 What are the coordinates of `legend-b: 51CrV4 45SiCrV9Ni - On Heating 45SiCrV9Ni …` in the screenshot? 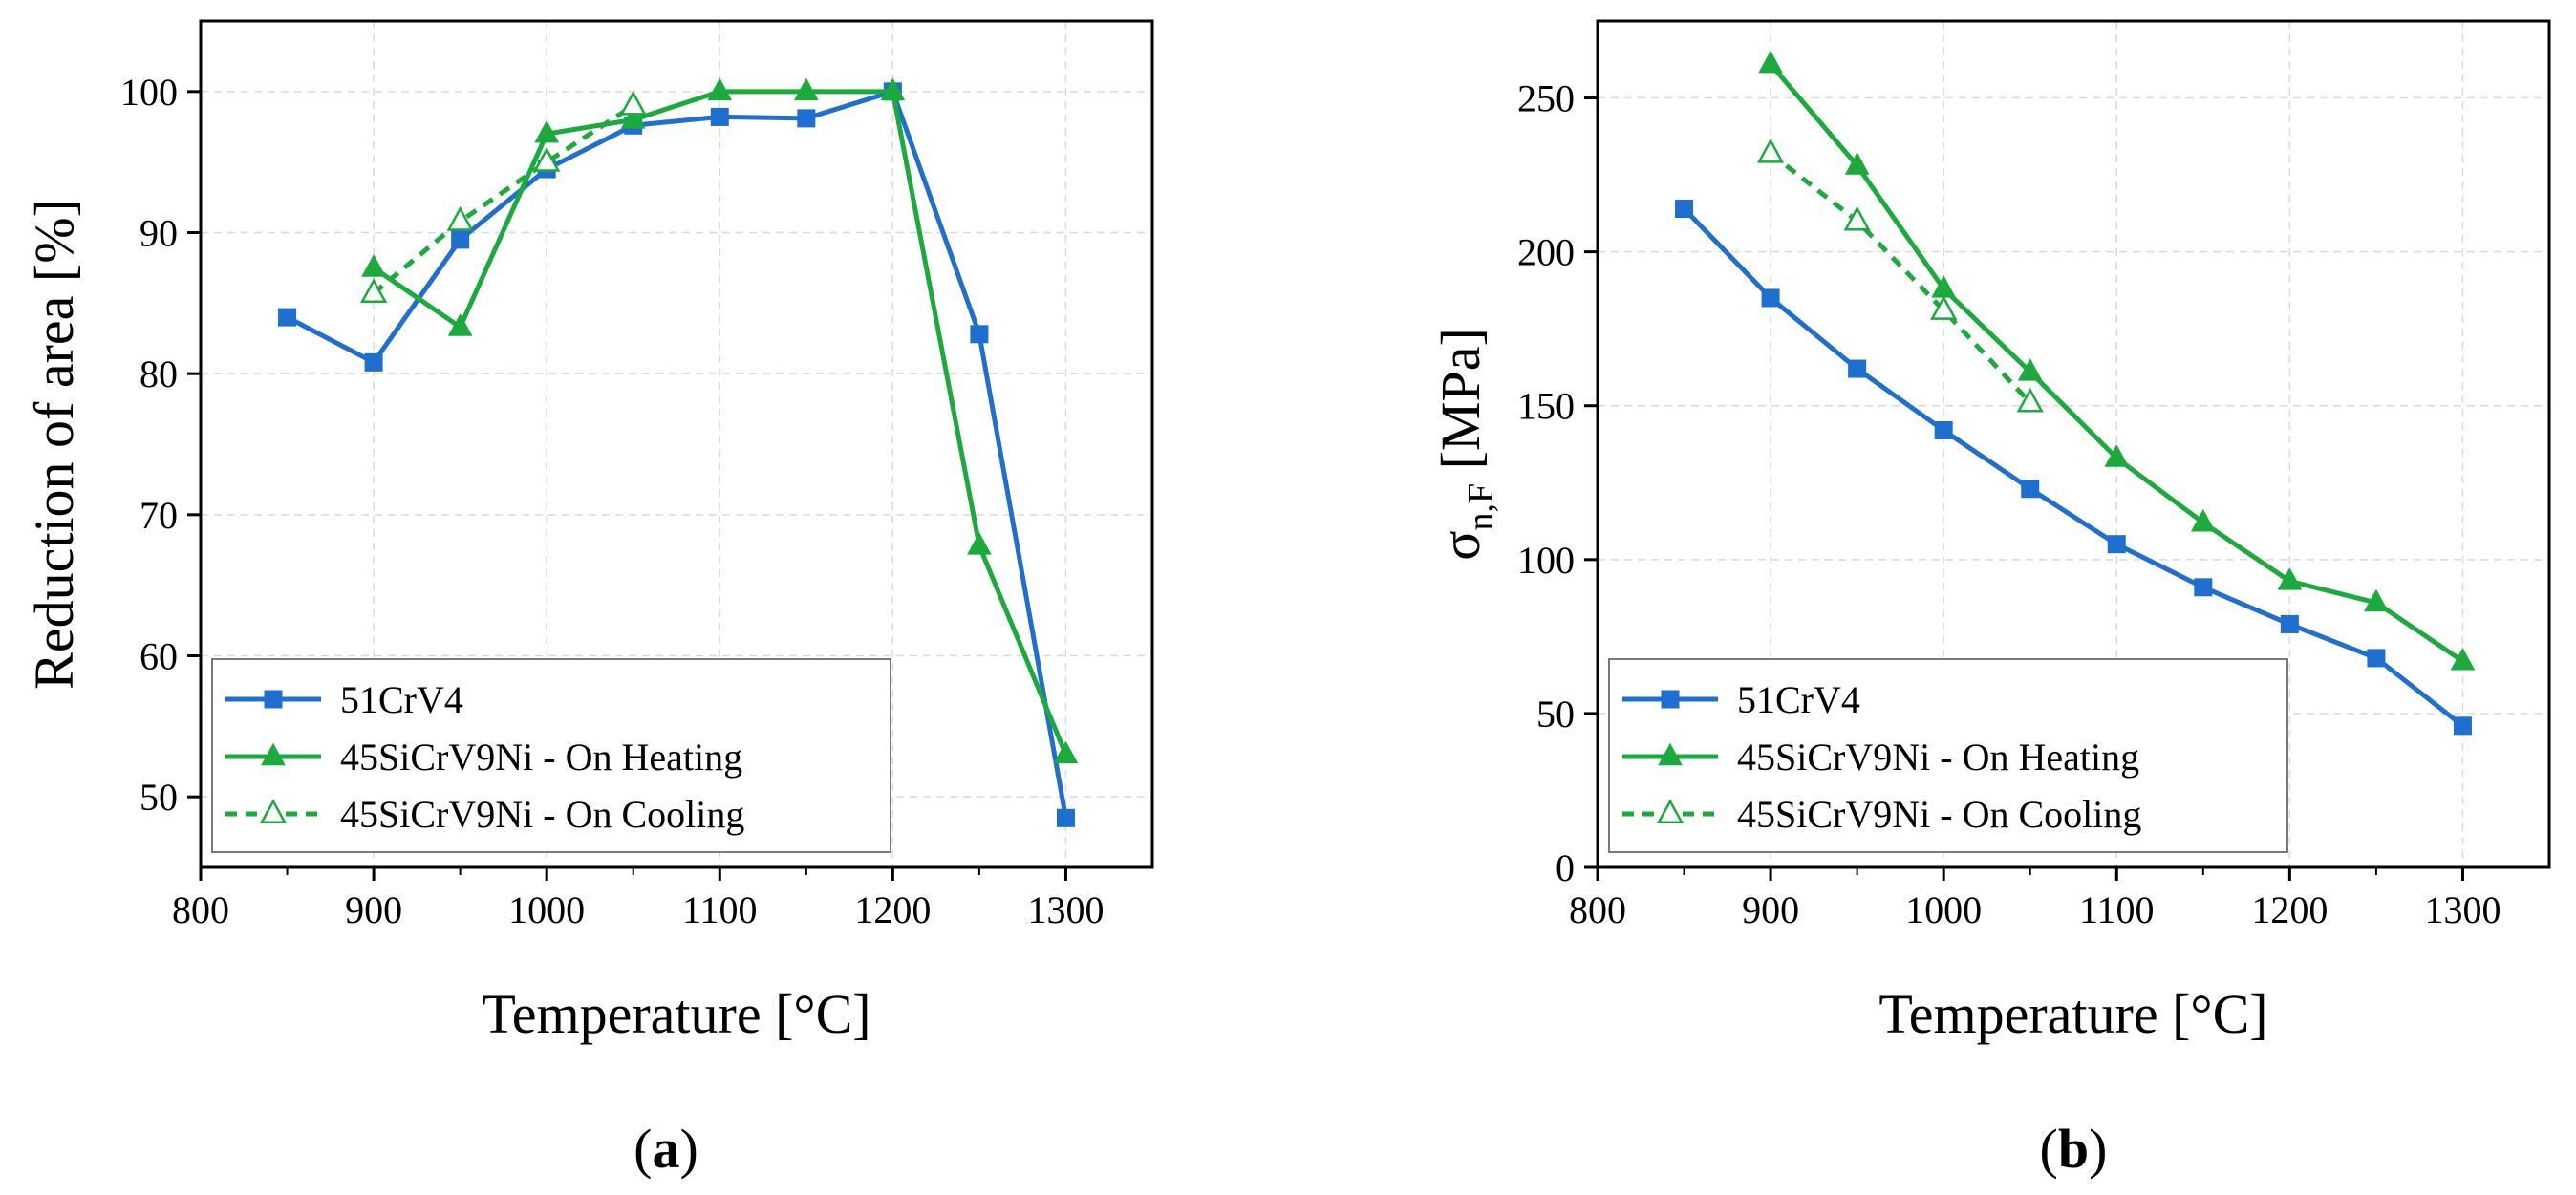 It's located at (1948, 755).